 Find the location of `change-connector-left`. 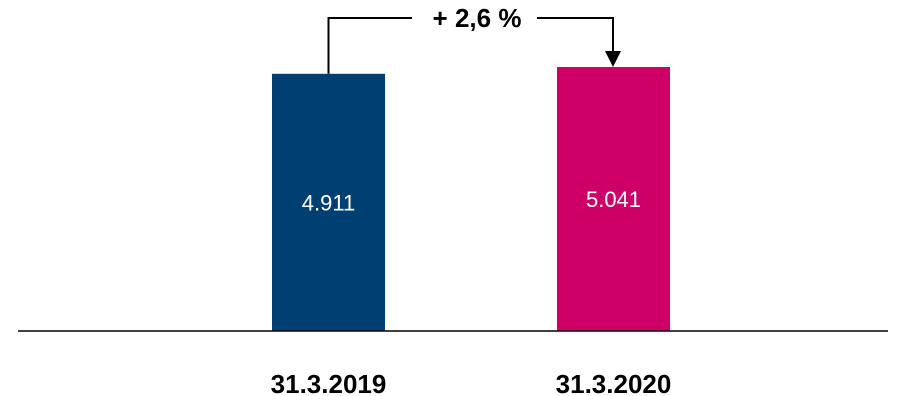

change-connector-left is located at coordinates (369, 45).